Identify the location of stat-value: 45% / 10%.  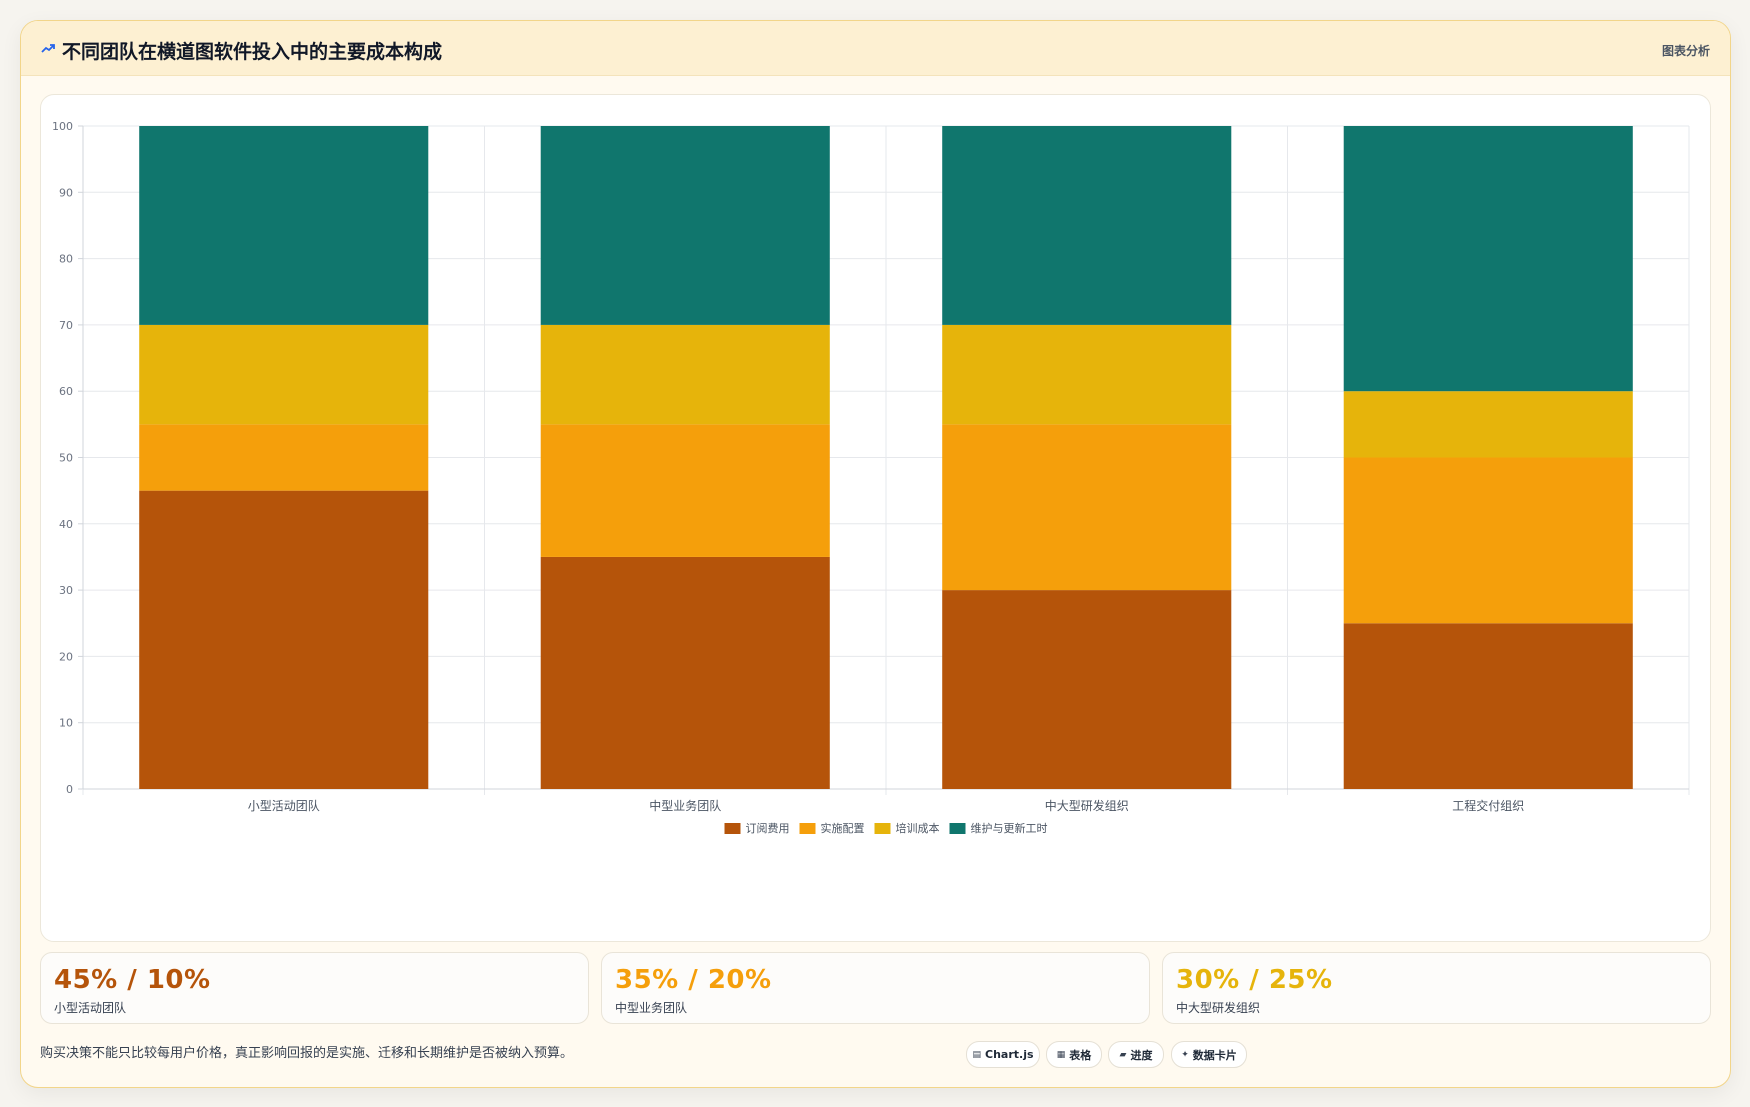
(132, 980).